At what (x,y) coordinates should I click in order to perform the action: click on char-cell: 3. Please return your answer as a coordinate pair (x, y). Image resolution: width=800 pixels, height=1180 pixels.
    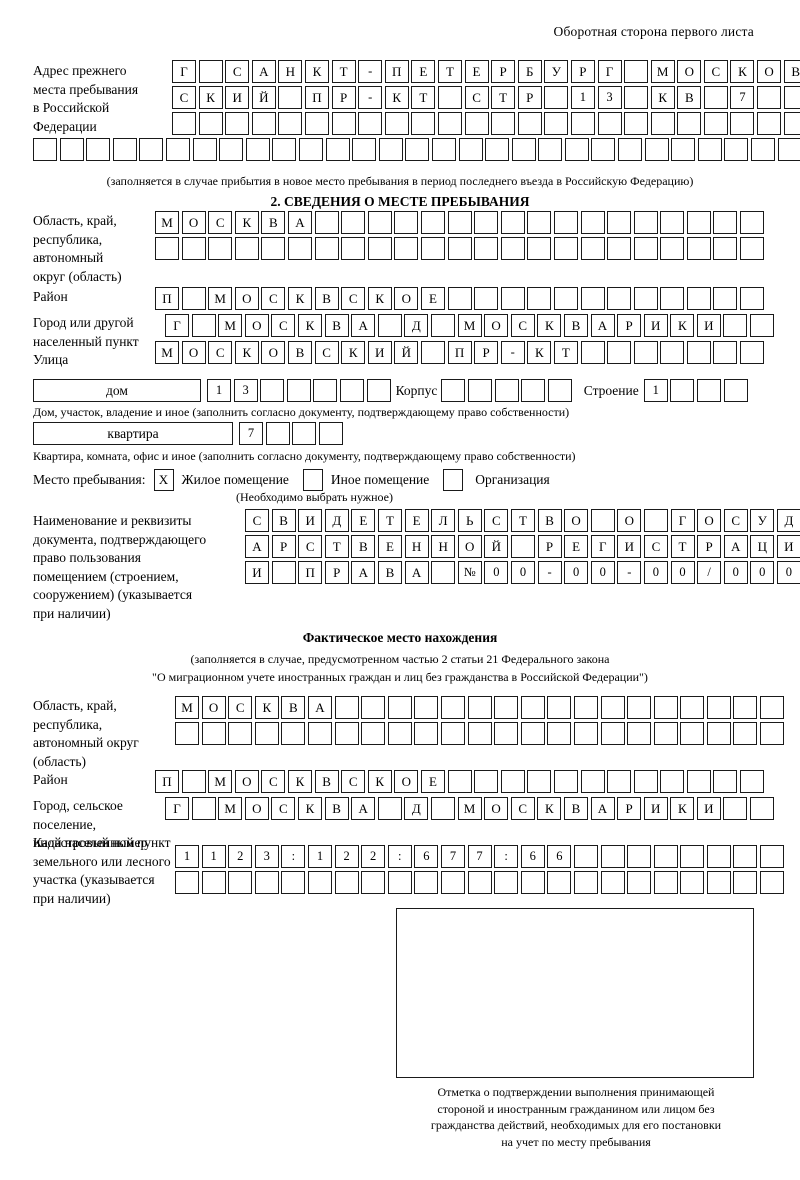
    Looking at the image, I should click on (266, 856).